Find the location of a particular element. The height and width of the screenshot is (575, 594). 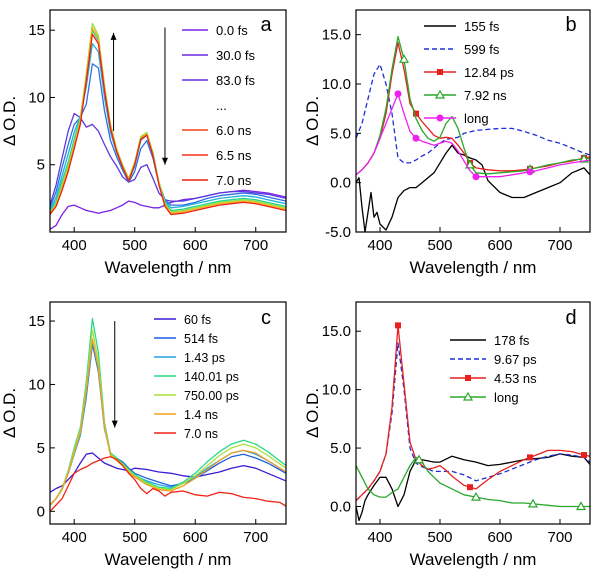

panel-c-ytick-label-0: 0 is located at coordinates (41, 511).